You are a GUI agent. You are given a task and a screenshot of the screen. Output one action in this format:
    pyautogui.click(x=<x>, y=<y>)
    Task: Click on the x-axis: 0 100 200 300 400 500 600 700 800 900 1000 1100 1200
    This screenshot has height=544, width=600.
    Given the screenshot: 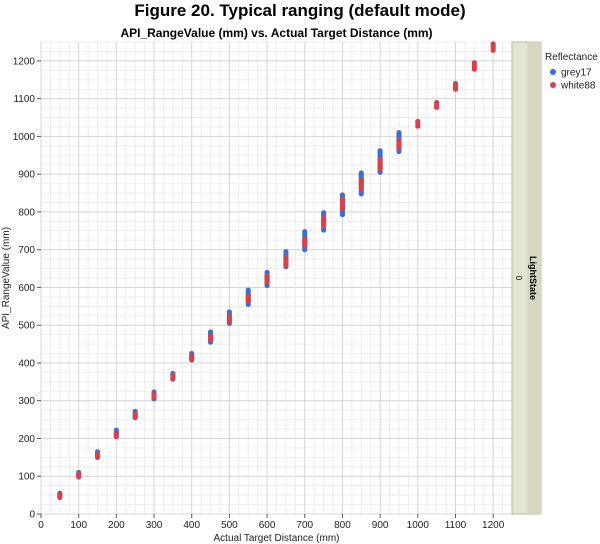 What is the action you would take?
    pyautogui.click(x=271, y=522)
    